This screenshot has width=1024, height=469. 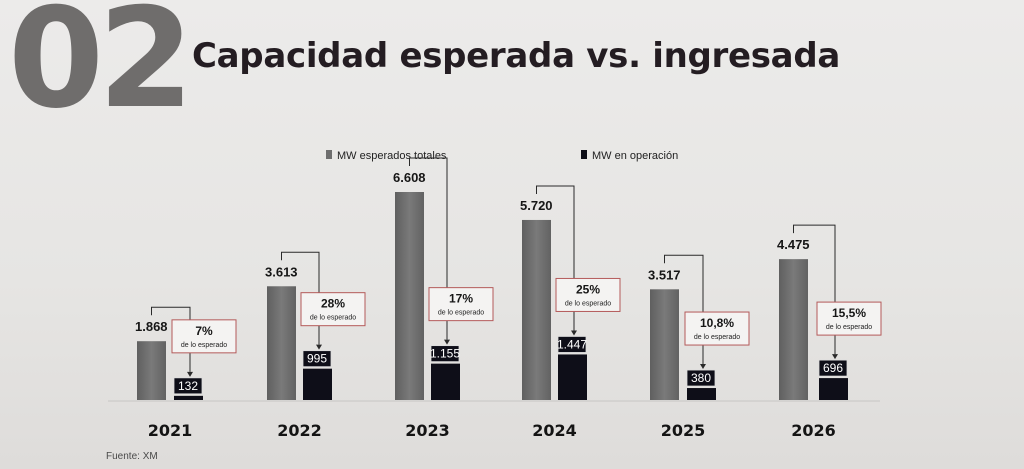 I want to click on value-label-operation-2026: 696, so click(x=833, y=368).